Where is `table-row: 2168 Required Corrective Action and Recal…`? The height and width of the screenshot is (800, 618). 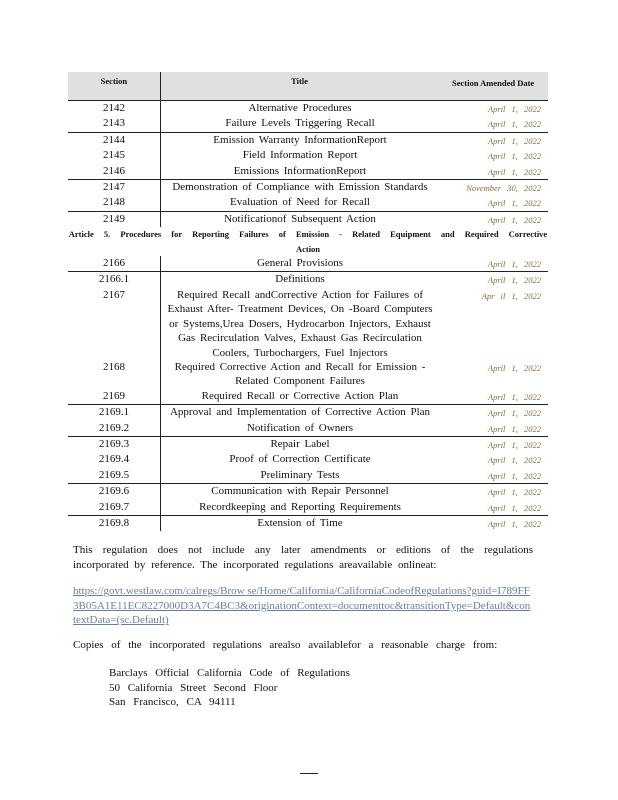 table-row: 2168 Required Corrective Action and Recal… is located at coordinates (308, 374).